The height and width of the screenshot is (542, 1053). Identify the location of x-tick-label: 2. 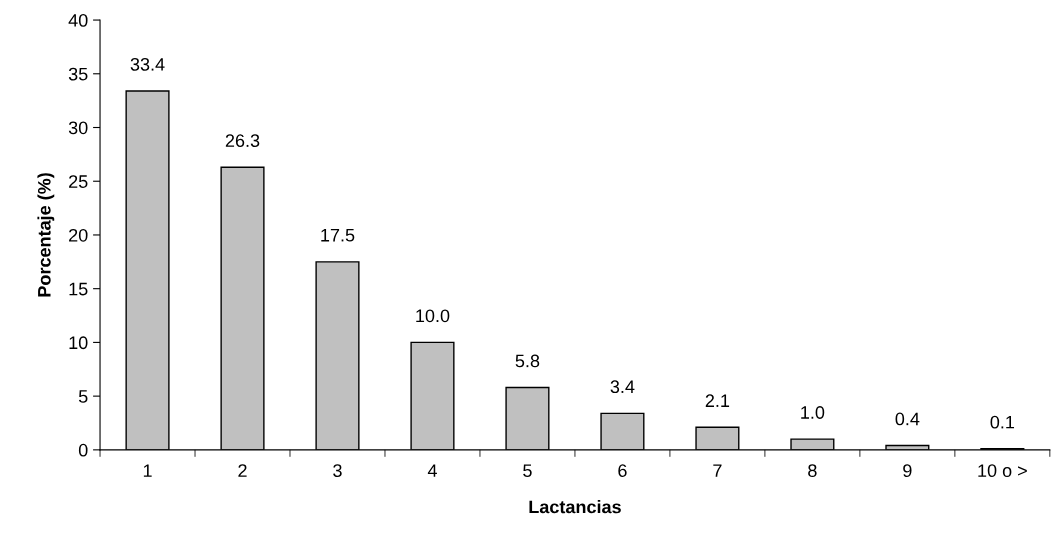
(242, 470).